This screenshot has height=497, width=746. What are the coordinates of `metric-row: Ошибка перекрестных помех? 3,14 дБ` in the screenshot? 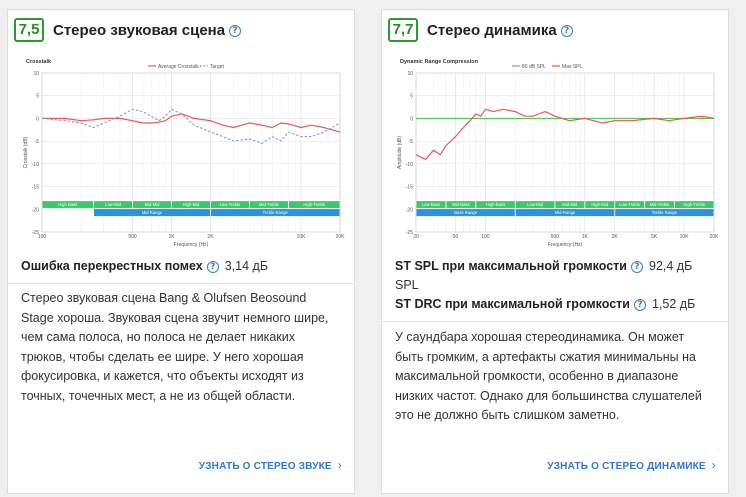 It's located at (144, 266).